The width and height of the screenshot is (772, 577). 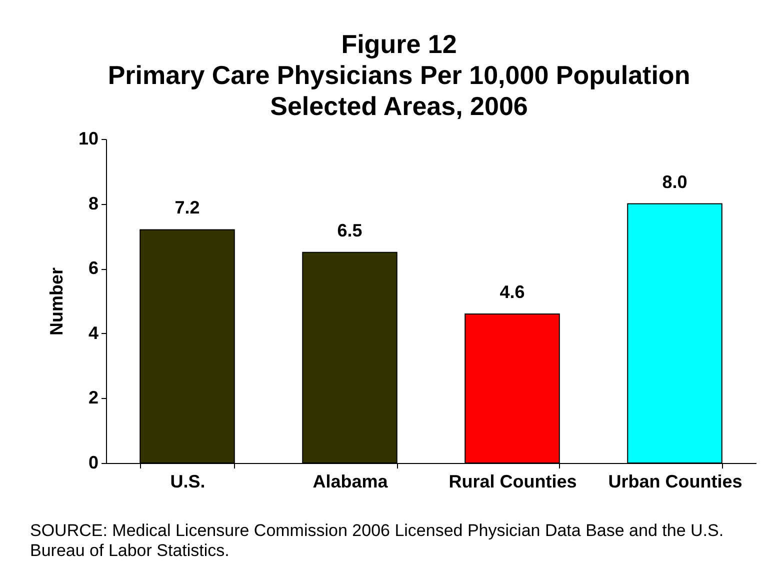 What do you see at coordinates (93, 462) in the screenshot?
I see `y-tick-label: 0` at bounding box center [93, 462].